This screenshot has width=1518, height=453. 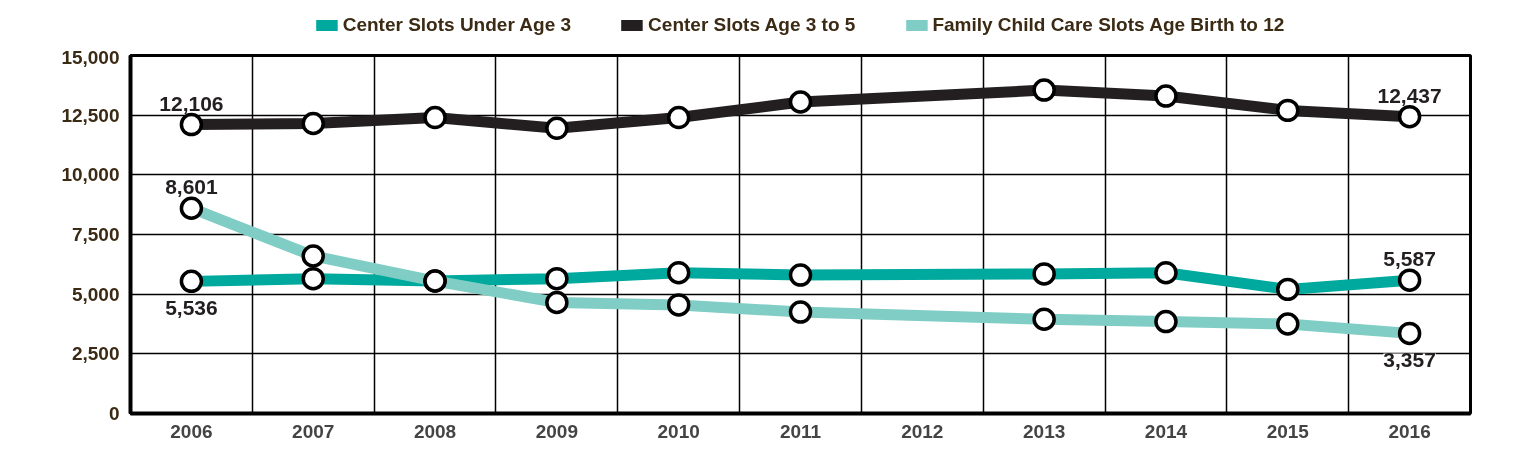 What do you see at coordinates (1108, 25) in the screenshot?
I see `legend-label: Family Child Care Slots Age Birth to 12` at bounding box center [1108, 25].